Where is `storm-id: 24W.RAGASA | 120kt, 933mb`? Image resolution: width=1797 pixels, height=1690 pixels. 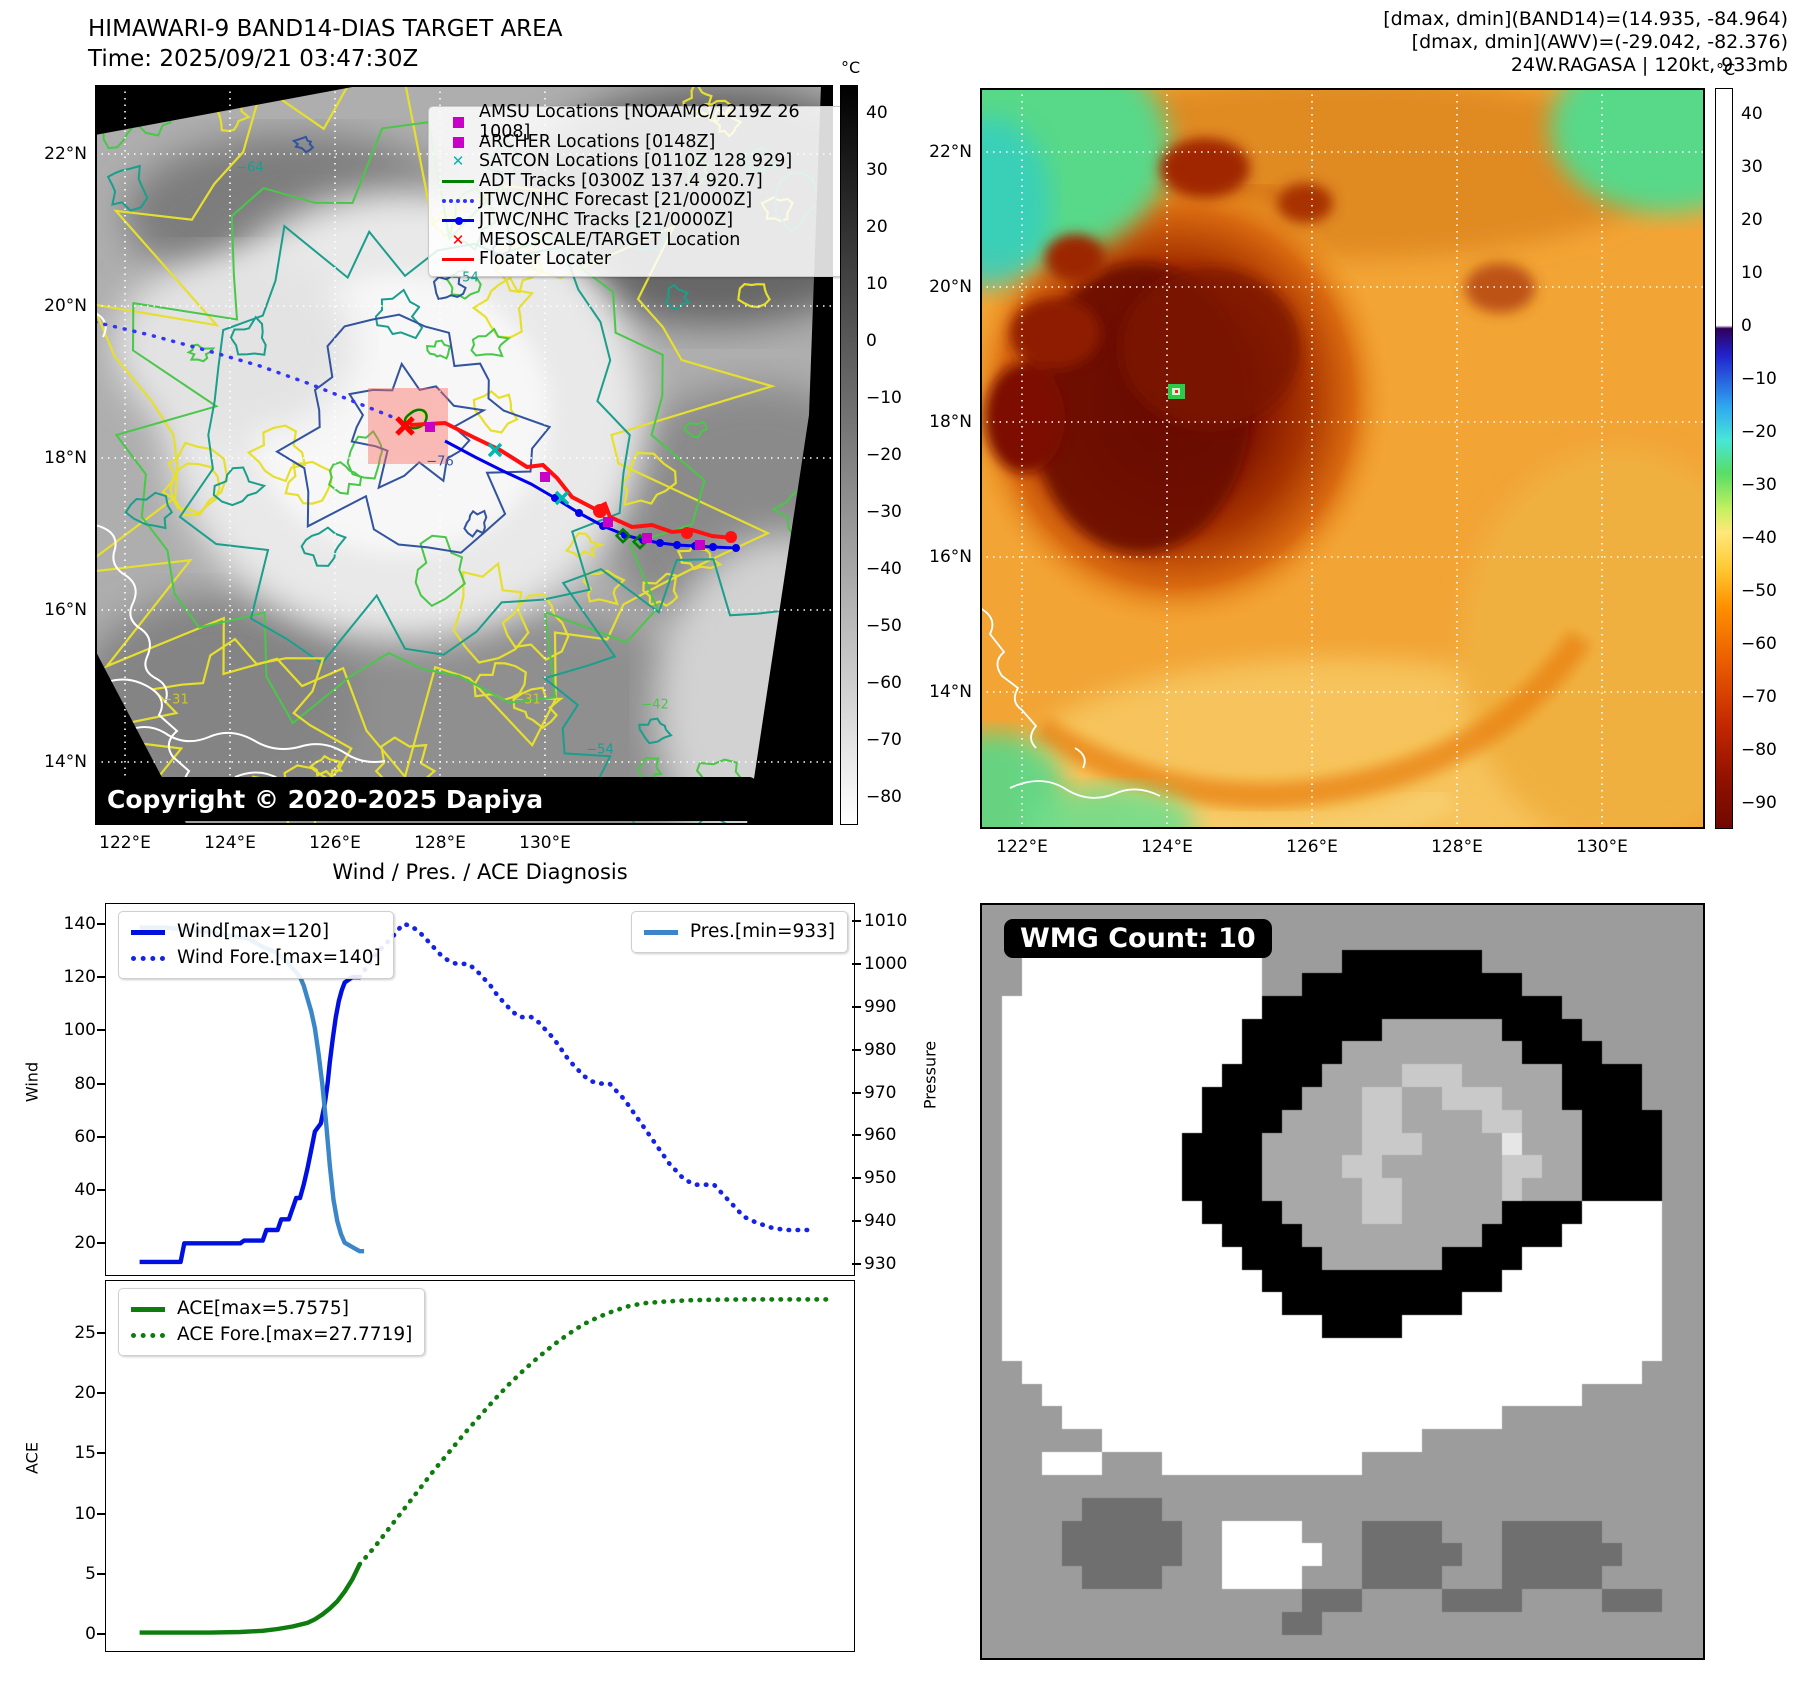
storm-id: 24W.RAGASA | 120kt, 933mb is located at coordinates (1649, 65).